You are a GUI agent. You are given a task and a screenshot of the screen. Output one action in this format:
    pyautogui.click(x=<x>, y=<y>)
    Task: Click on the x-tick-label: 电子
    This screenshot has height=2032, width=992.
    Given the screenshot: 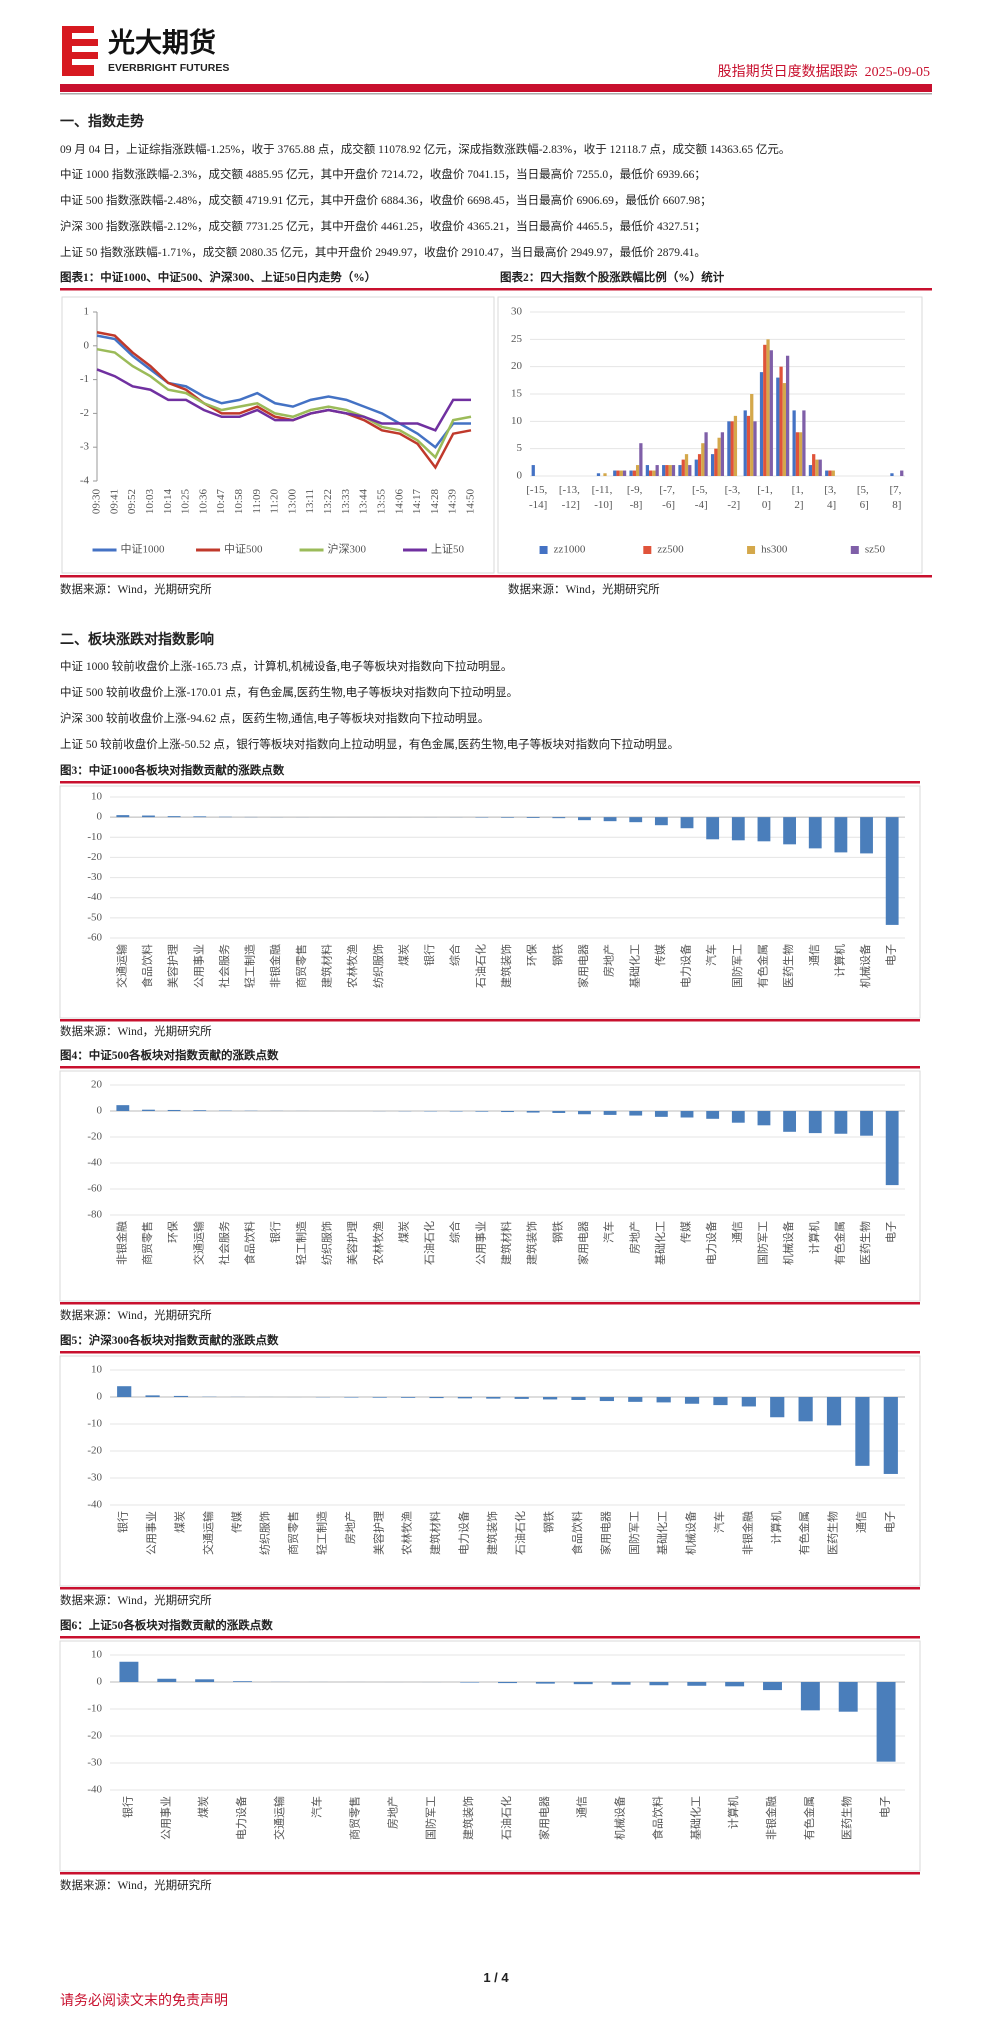 What is the action you would take?
    pyautogui.click(x=885, y=1807)
    